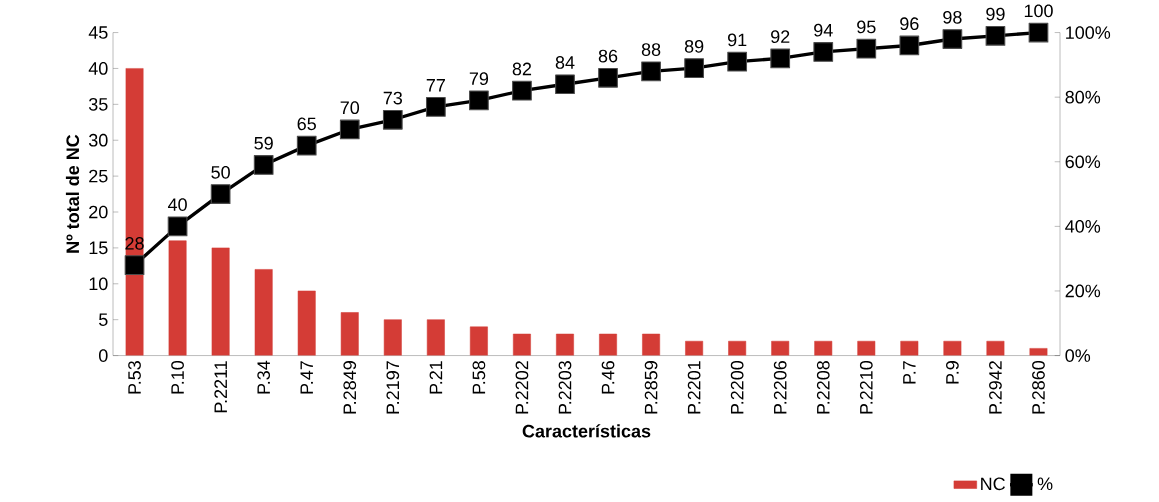 This screenshot has height=502, width=1159. What do you see at coordinates (435, 85) in the screenshot?
I see `data-label: 77` at bounding box center [435, 85].